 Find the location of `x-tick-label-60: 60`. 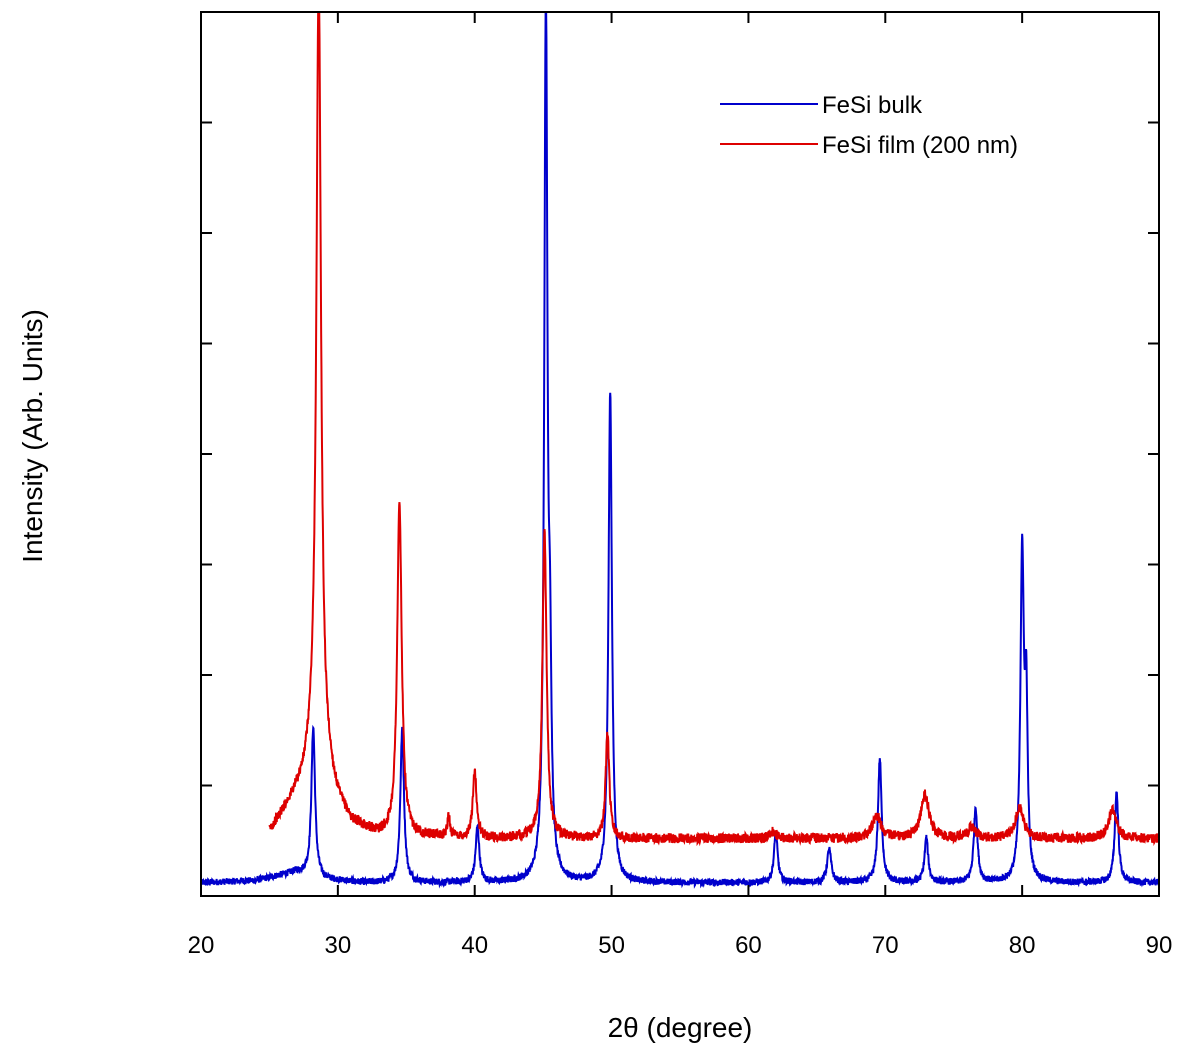

x-tick-label-60: 60 is located at coordinates (748, 945).